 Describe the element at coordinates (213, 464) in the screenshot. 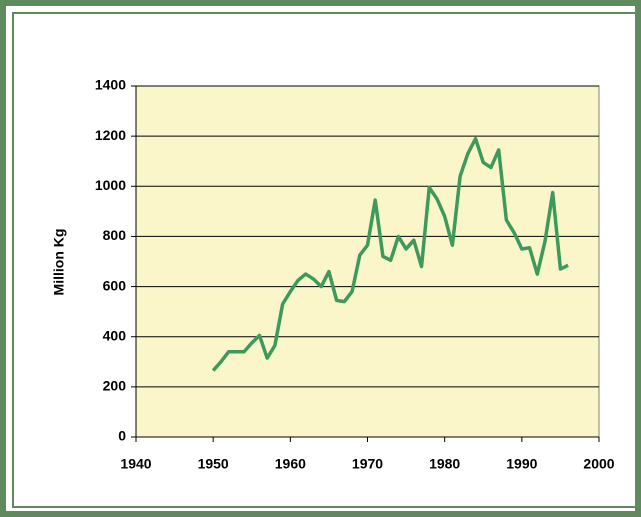

I see `x-tick-label: 1950` at that location.